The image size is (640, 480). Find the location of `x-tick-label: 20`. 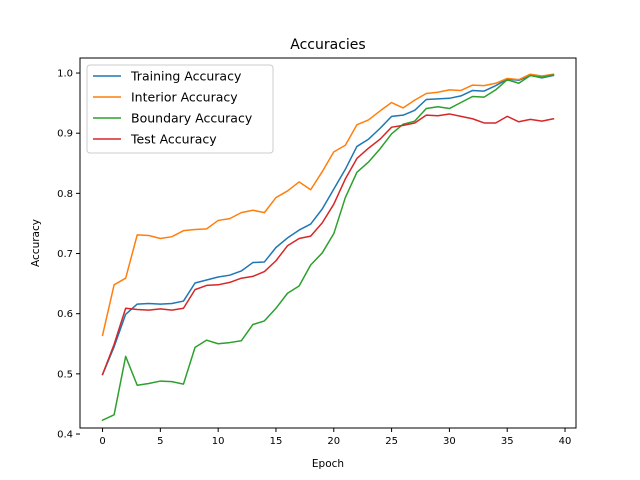

x-tick-label: 20 is located at coordinates (333, 441).